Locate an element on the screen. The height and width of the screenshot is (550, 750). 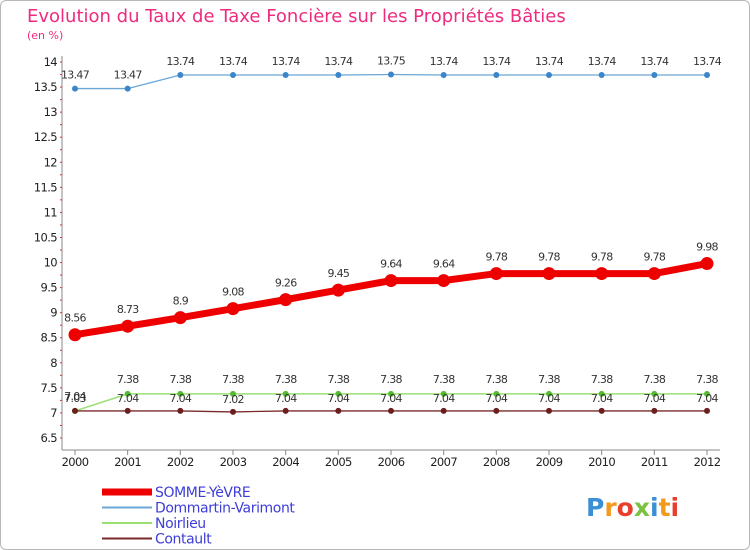
x-tick-label: 2002 is located at coordinates (180, 462).